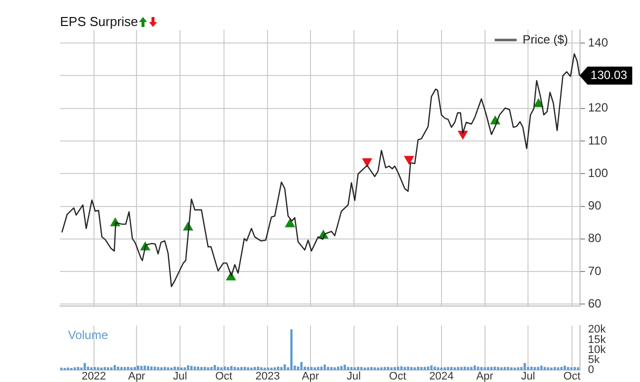  I want to click on y-tick-label: 5k, so click(594, 360).